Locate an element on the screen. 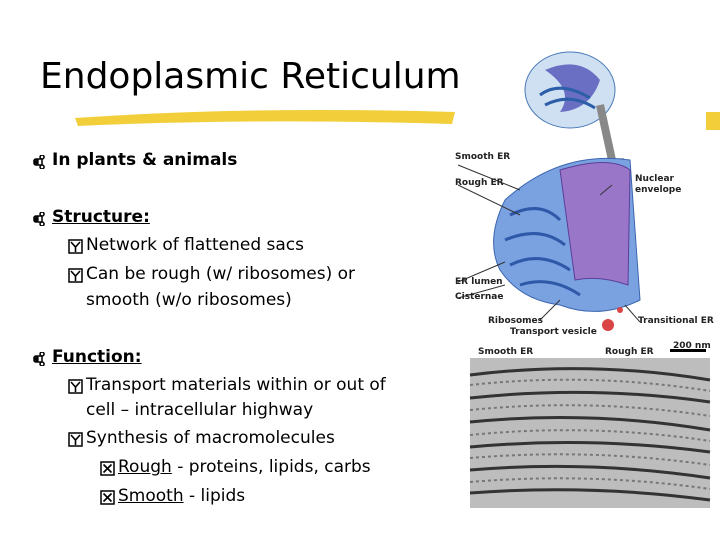 Image resolution: width=720 pixels, height=540 pixels. bullet-line: Structure: is located at coordinates (101, 217).